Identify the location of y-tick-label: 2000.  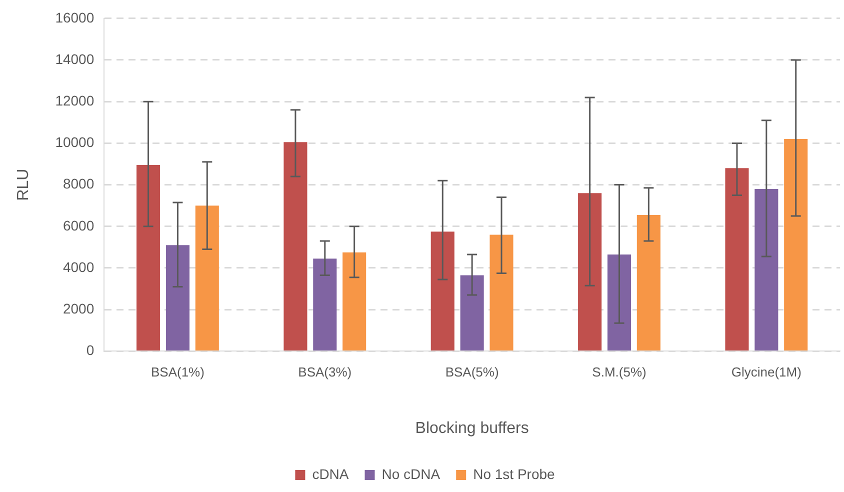
(78, 308).